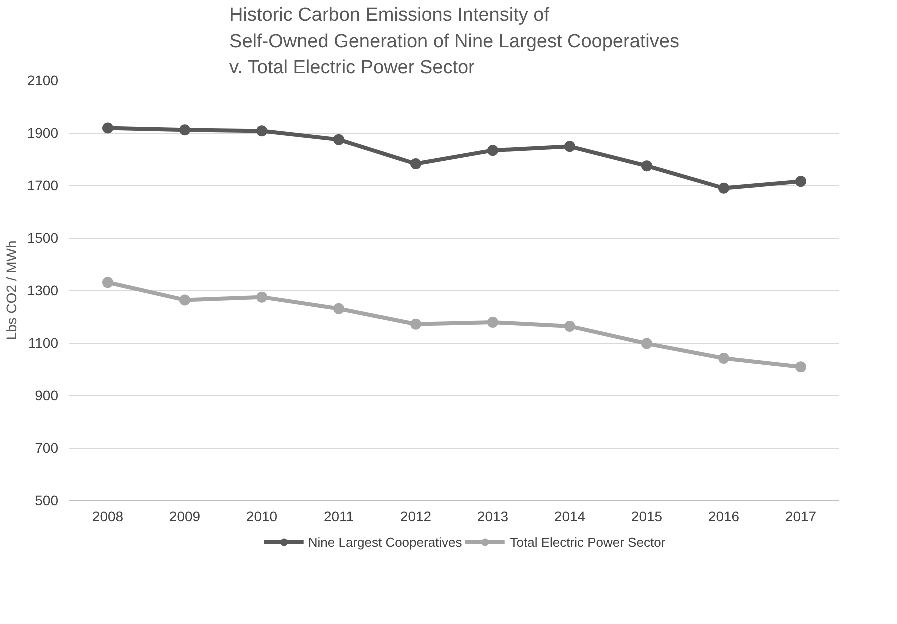 This screenshot has width=897, height=624. I want to click on legend-label: Nine Largest Cooperatives, so click(385, 542).